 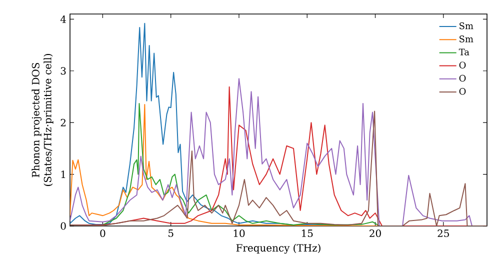 What do you see at coordinates (464, 52) in the screenshot?
I see `legend-label: Ta` at bounding box center [464, 52].